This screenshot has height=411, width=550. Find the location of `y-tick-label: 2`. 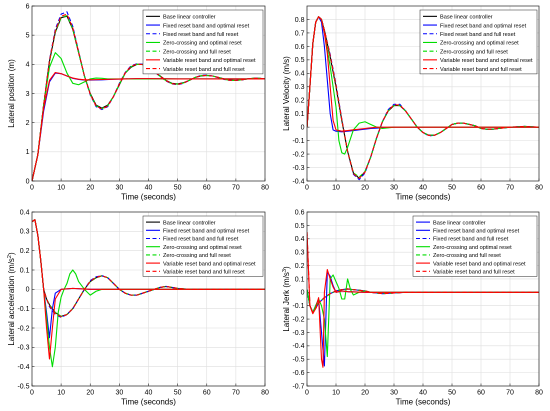

y-tick-label: 2 is located at coordinates (28, 123).